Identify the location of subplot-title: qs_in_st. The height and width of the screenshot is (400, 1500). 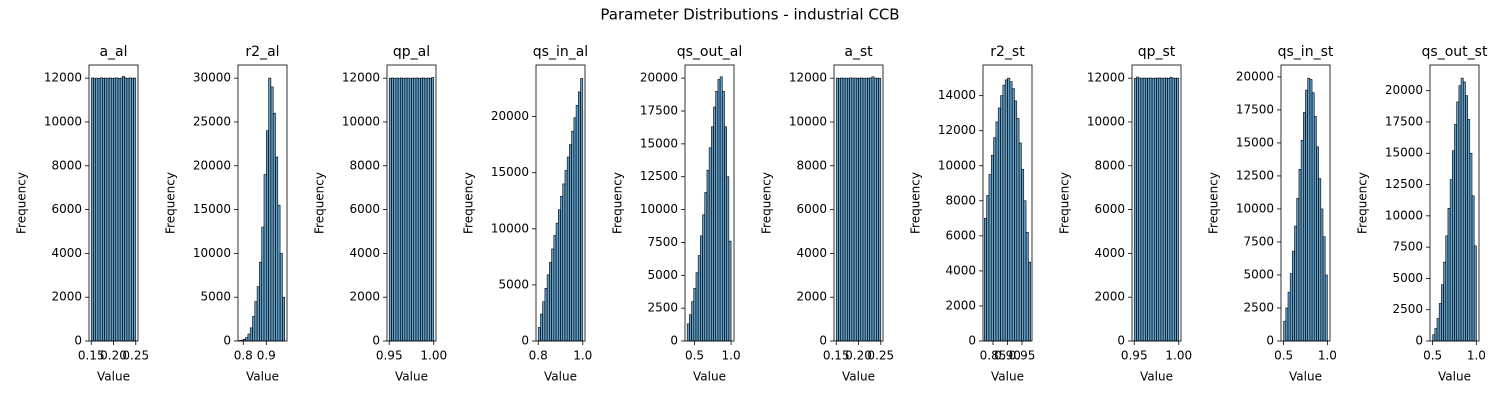
(1306, 52).